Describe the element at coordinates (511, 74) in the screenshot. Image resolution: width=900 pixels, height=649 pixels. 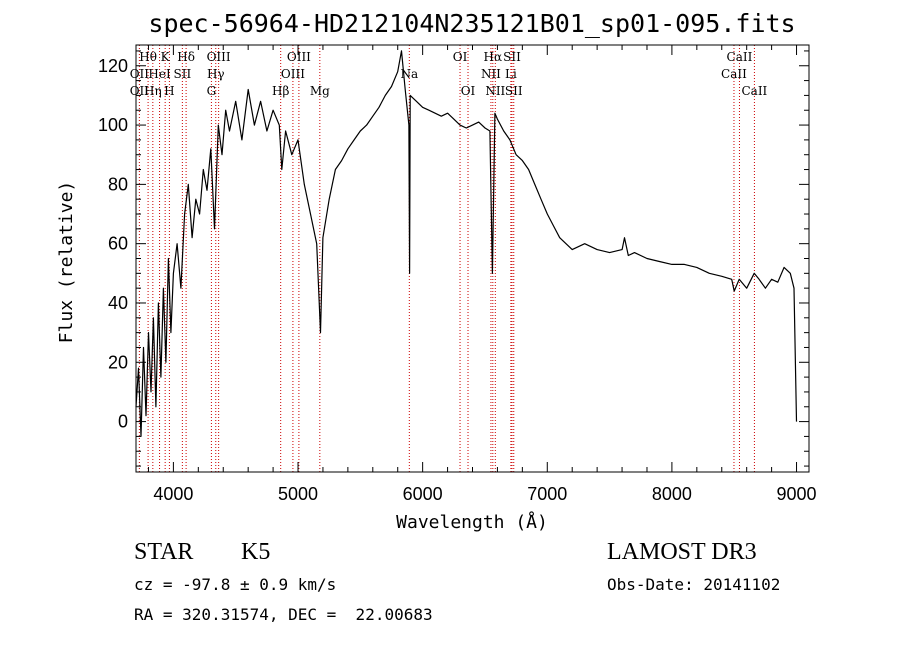
I see `spectral-line-label: Li` at that location.